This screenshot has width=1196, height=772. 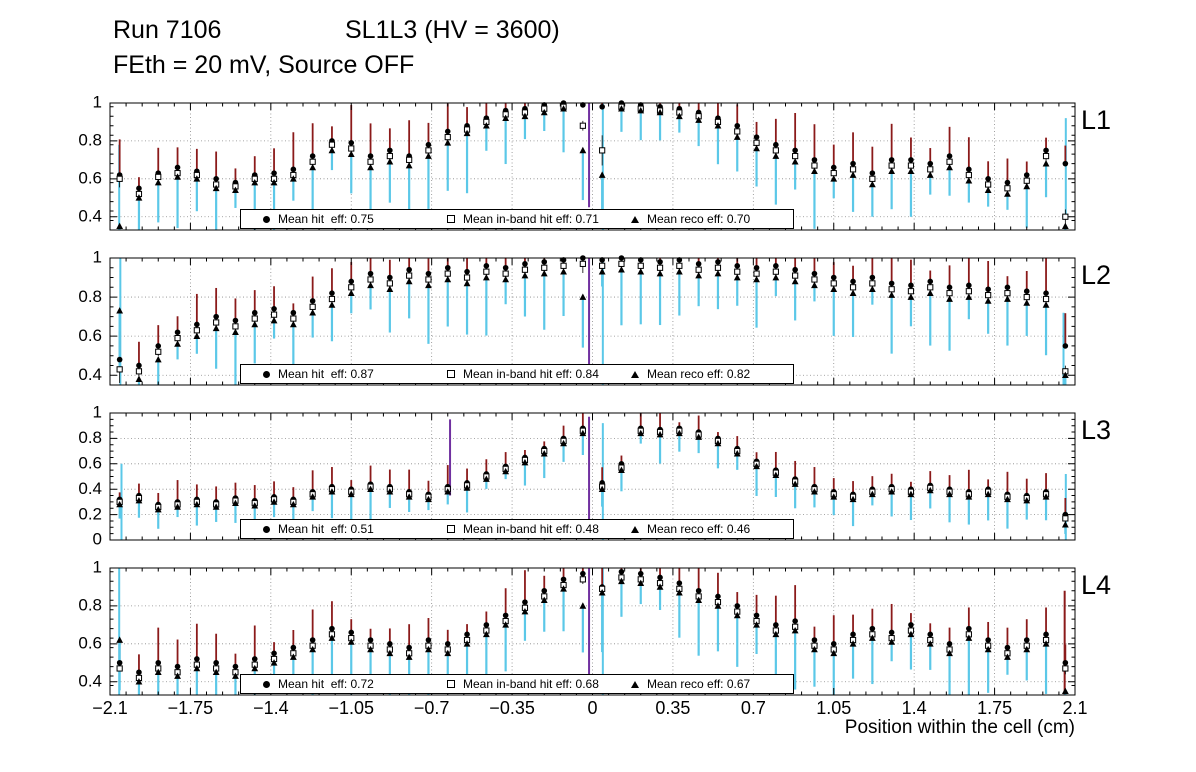 What do you see at coordinates (531, 684) in the screenshot?
I see `legend-label: Mean in-band hit eff: 0.68` at bounding box center [531, 684].